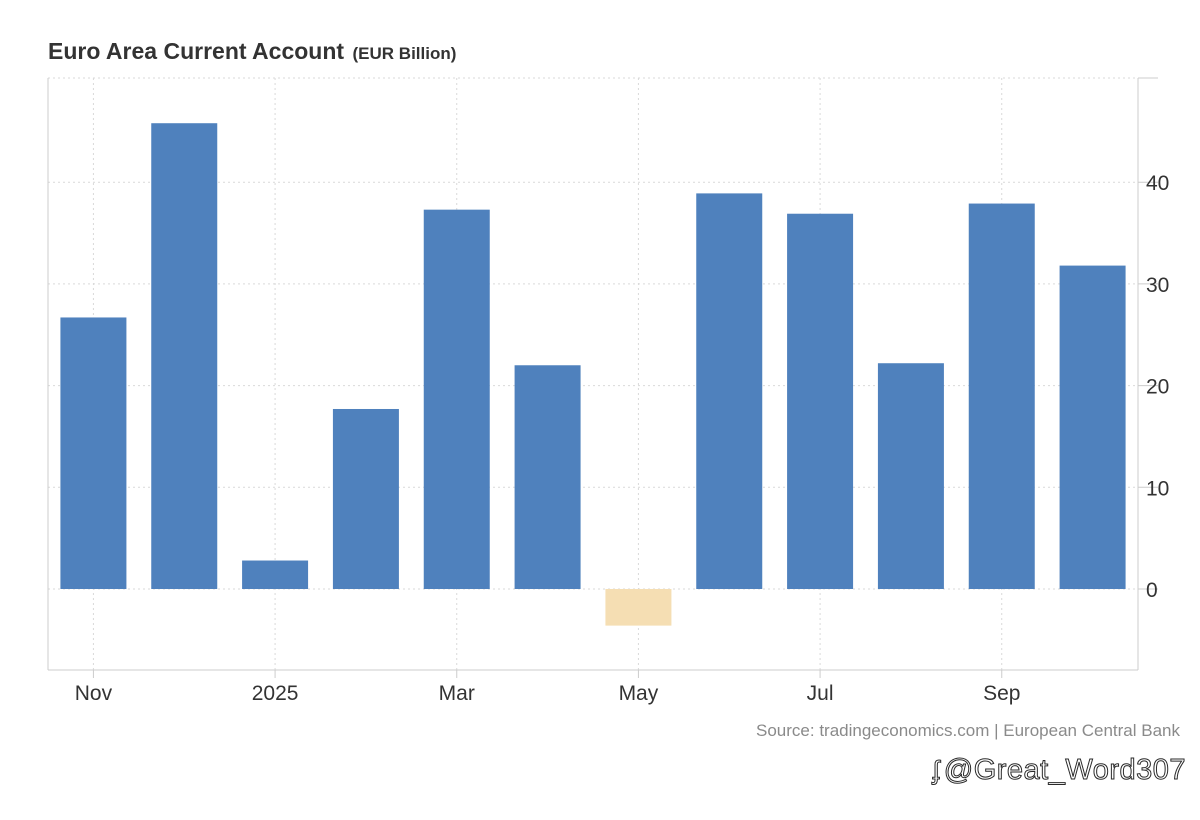 Image resolution: width=1200 pixels, height=820 pixels. Describe the element at coordinates (548, 693) in the screenshot. I see `x-tick-labels: Nov 2025 Mar May Jul Sep` at that location.